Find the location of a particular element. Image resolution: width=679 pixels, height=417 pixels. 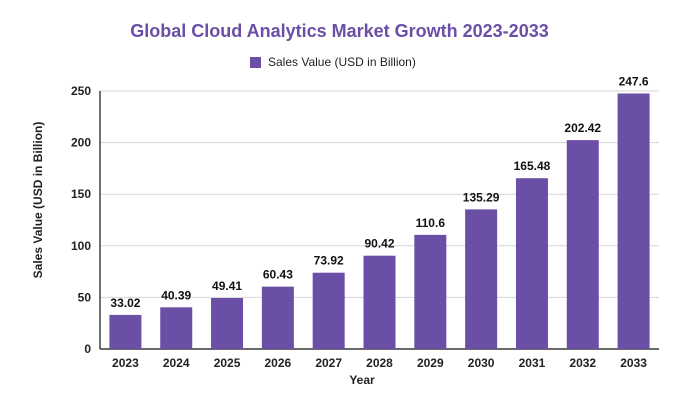

data-label-2032: 202.42 is located at coordinates (582, 128).